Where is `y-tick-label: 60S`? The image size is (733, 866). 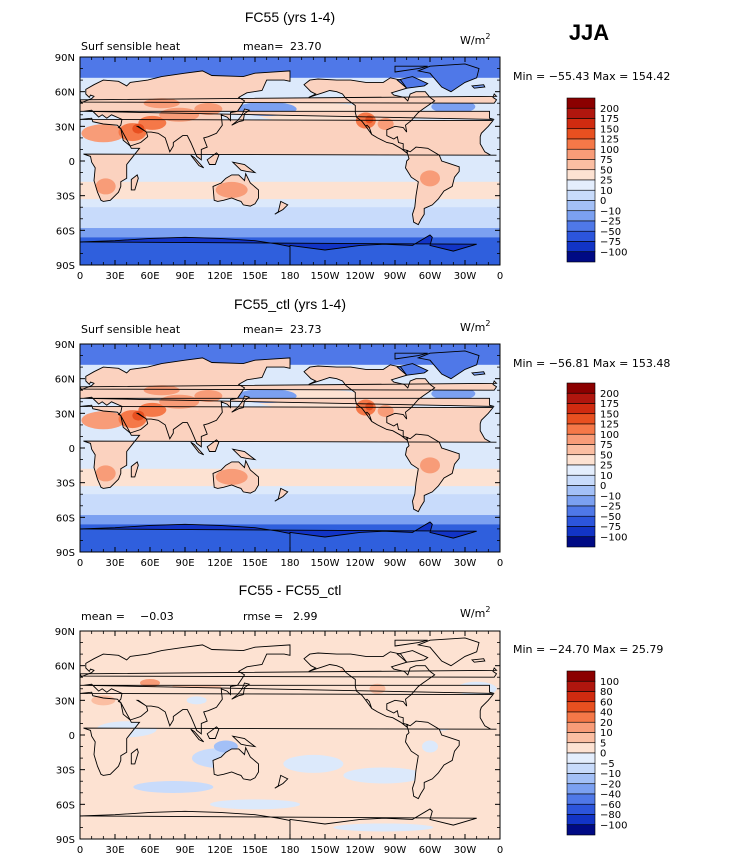
y-tick-label: 60S is located at coordinates (65, 518).